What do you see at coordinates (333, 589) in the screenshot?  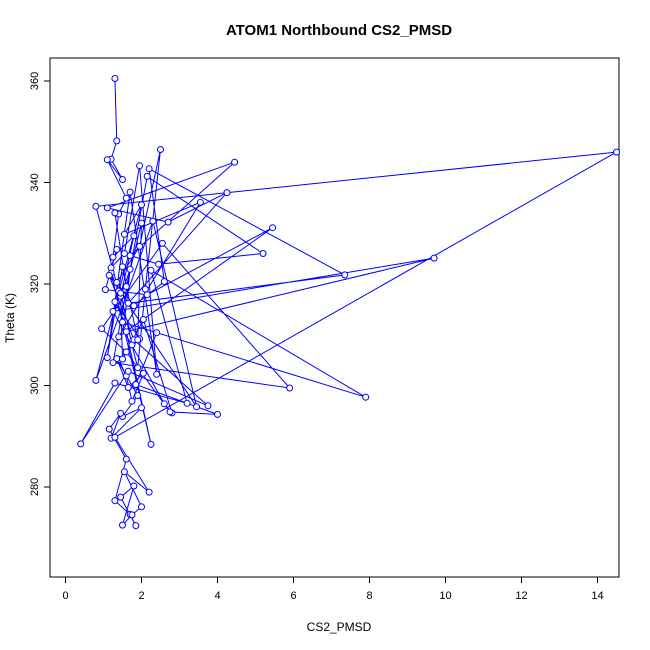 I see `x-axis: 0 2 4 6 8 10 12 14` at bounding box center [333, 589].